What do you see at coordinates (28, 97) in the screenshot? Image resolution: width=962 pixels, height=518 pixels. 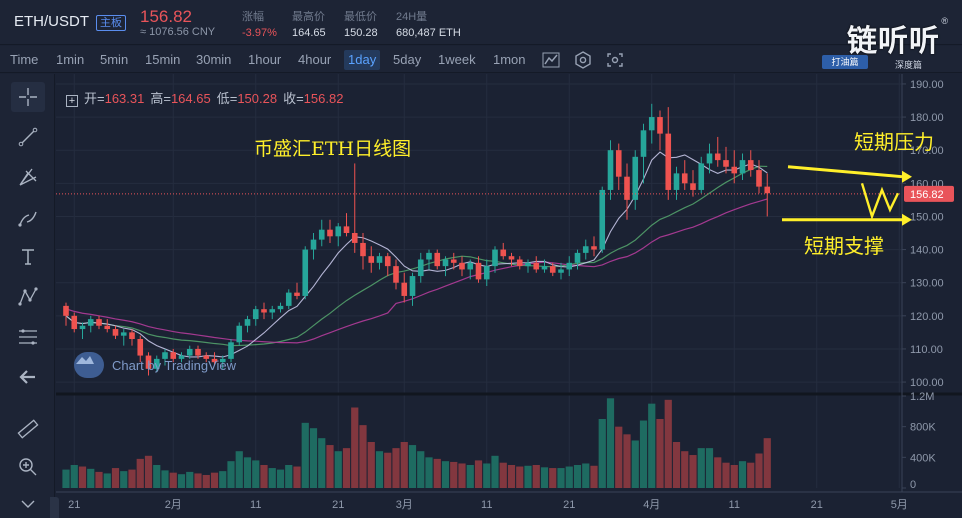 I see `crosshair-icon` at bounding box center [28, 97].